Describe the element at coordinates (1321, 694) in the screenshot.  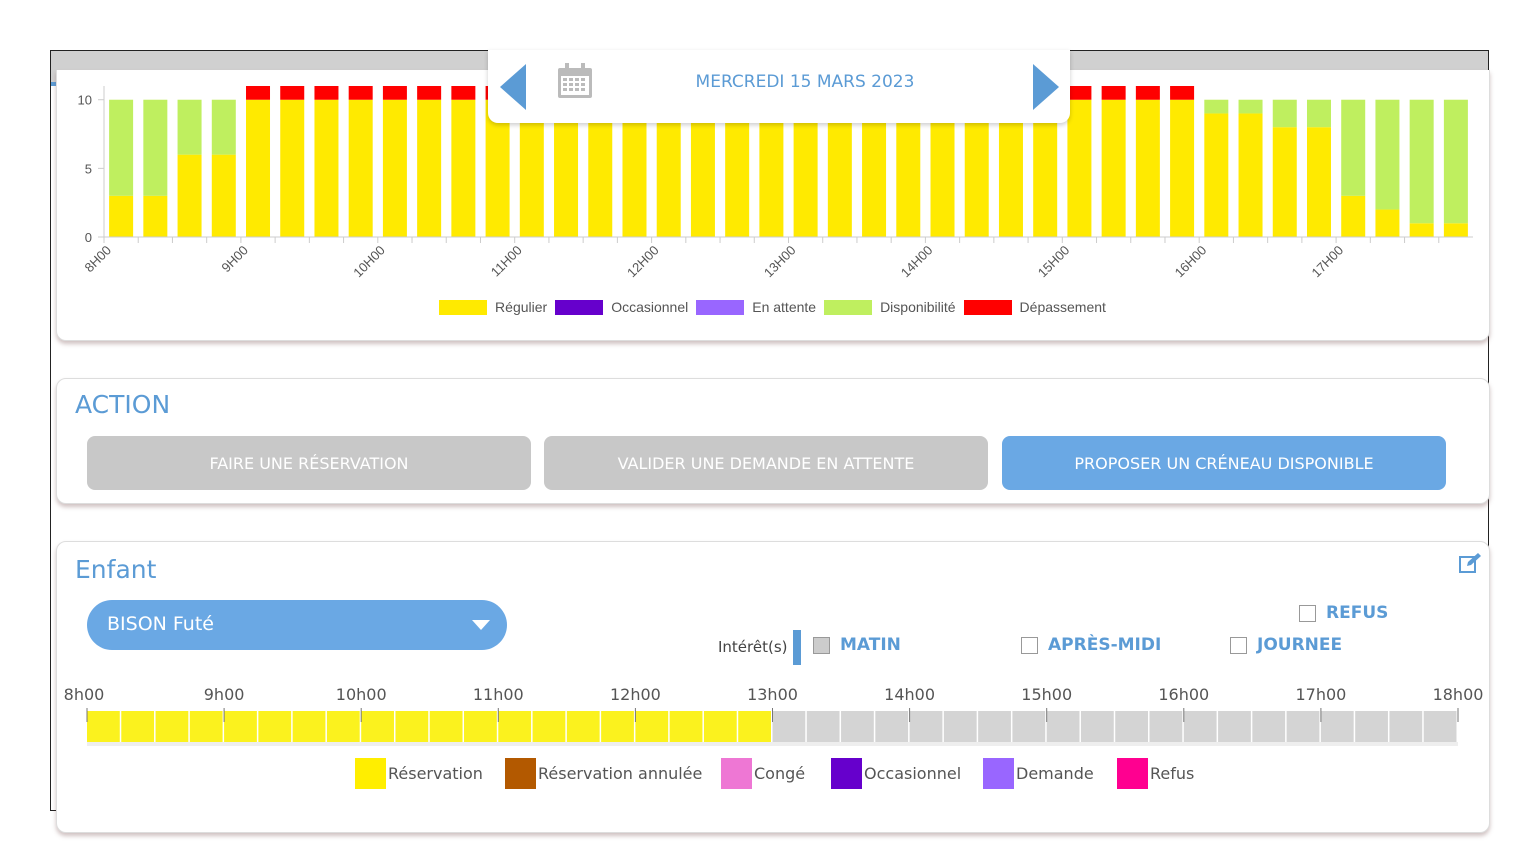
I see `hour-label: 17h00` at that location.